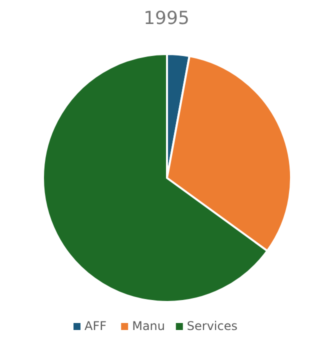 The height and width of the screenshot is (348, 333). What do you see at coordinates (167, 18) in the screenshot?
I see `chart-title: 1995` at bounding box center [167, 18].